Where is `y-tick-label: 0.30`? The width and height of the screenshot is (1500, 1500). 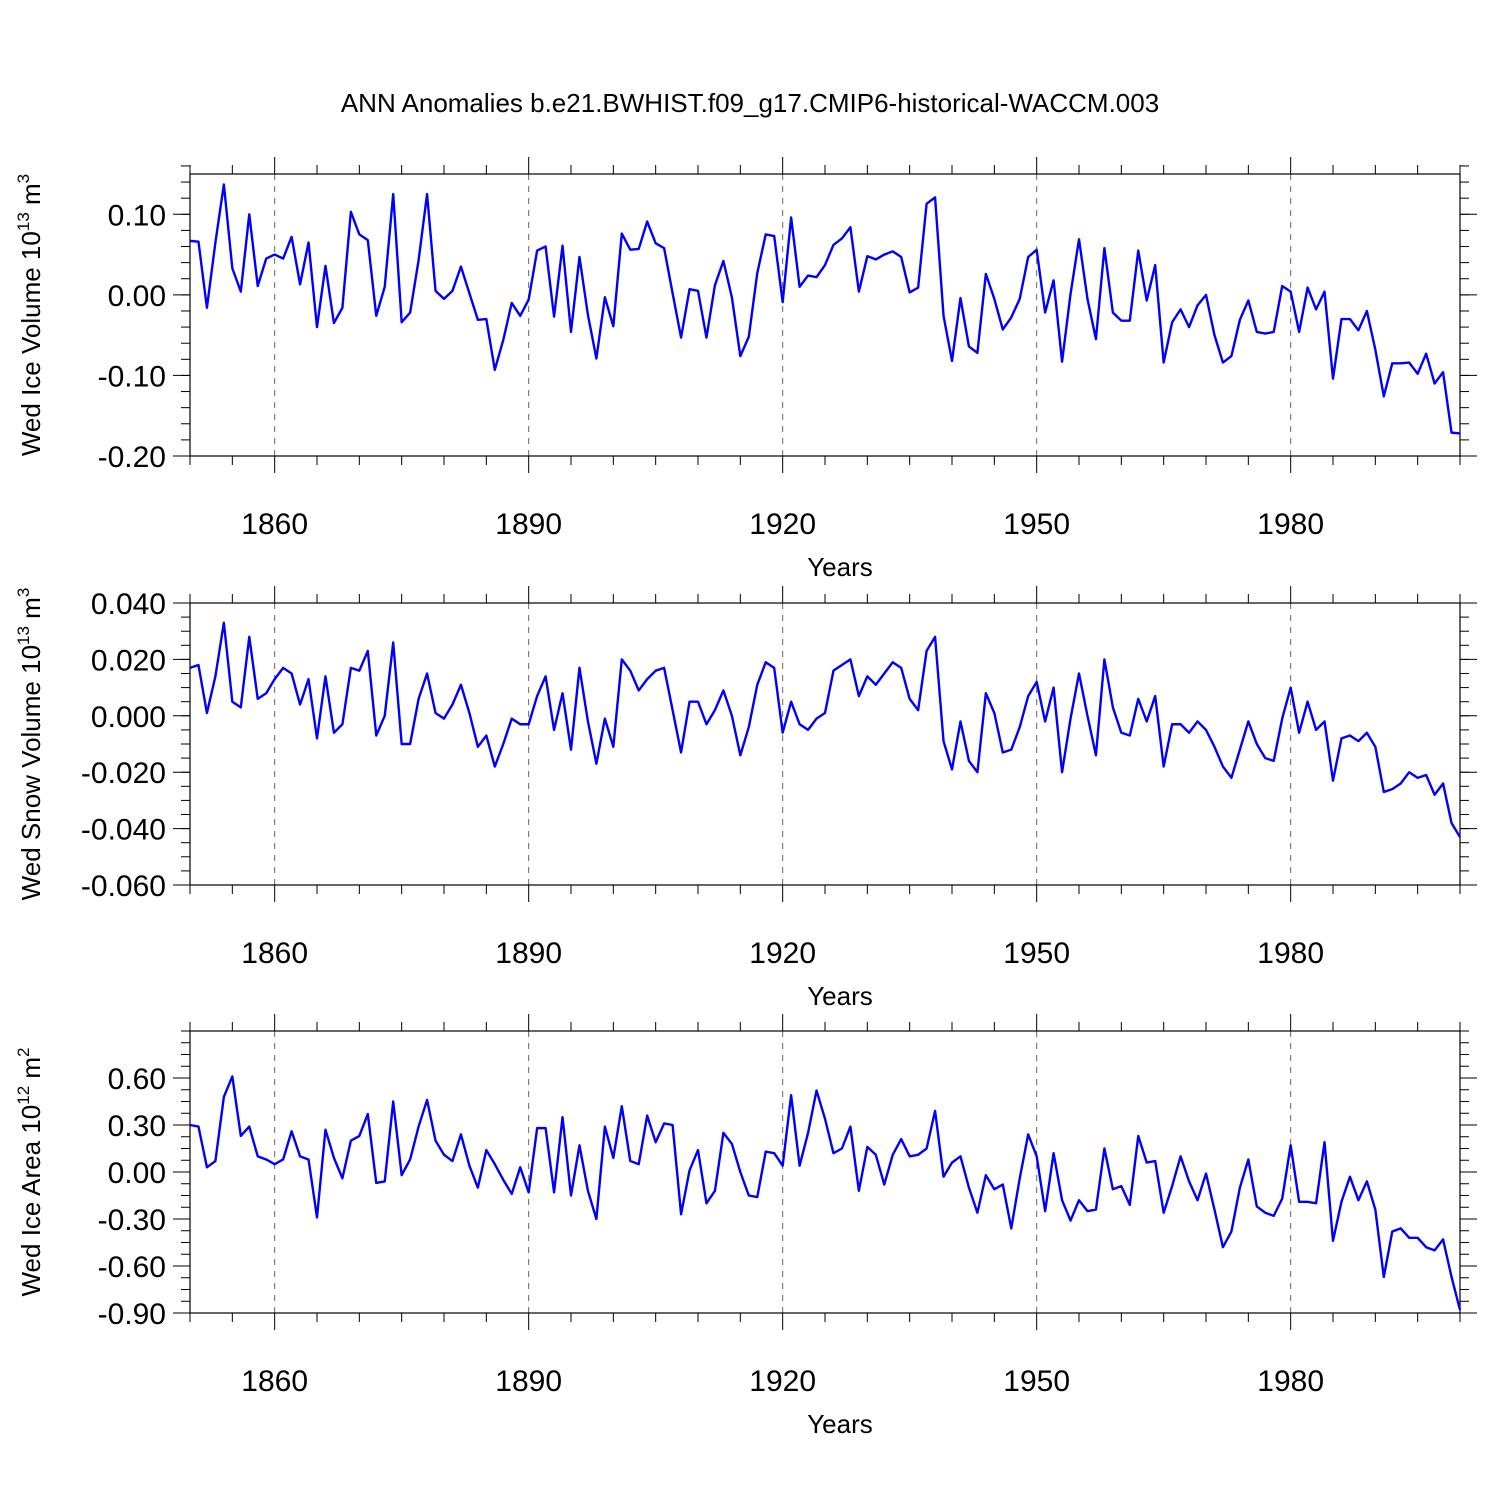 y-tick-label: 0.30 is located at coordinates (137, 1126).